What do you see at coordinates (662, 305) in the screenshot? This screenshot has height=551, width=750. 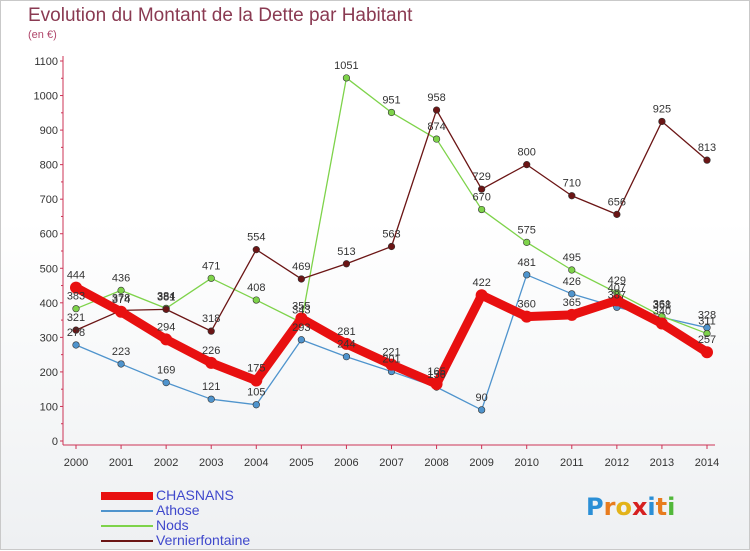 I see `data-label: 358` at bounding box center [662, 305].